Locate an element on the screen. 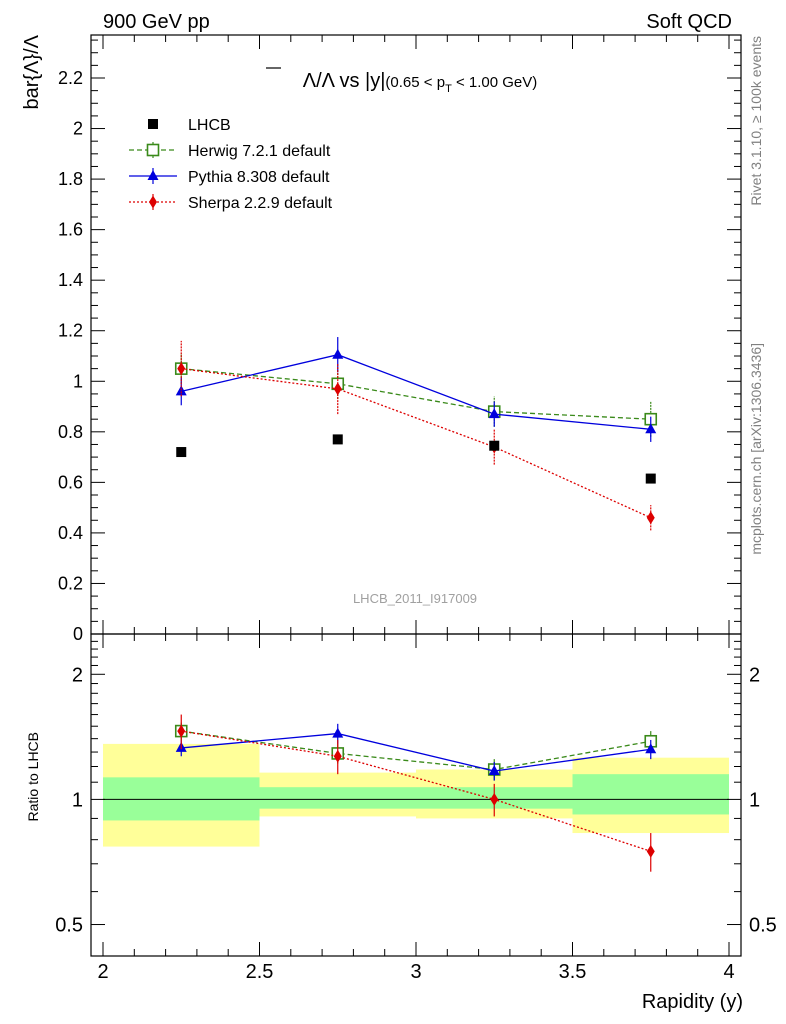 The image size is (786, 1024). title-cut-suffix: < 1.00 GeV) is located at coordinates (494, 82).